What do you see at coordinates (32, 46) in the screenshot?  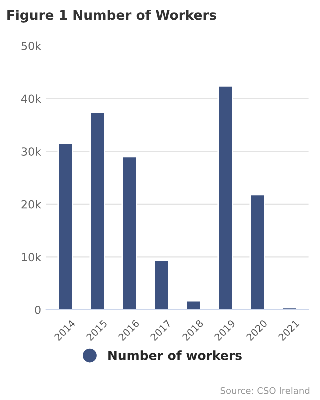 I see `y-tick-label: 50k` at bounding box center [32, 46].